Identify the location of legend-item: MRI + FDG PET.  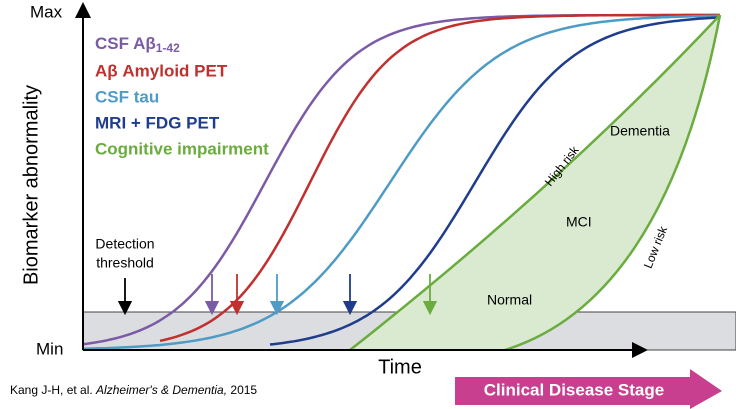
(157, 122).